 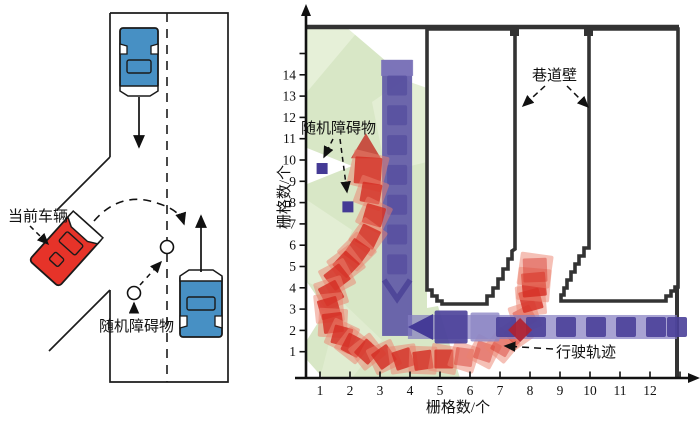 What do you see at coordinates (470, 390) in the screenshot?
I see `x-tick-label: 6` at bounding box center [470, 390].